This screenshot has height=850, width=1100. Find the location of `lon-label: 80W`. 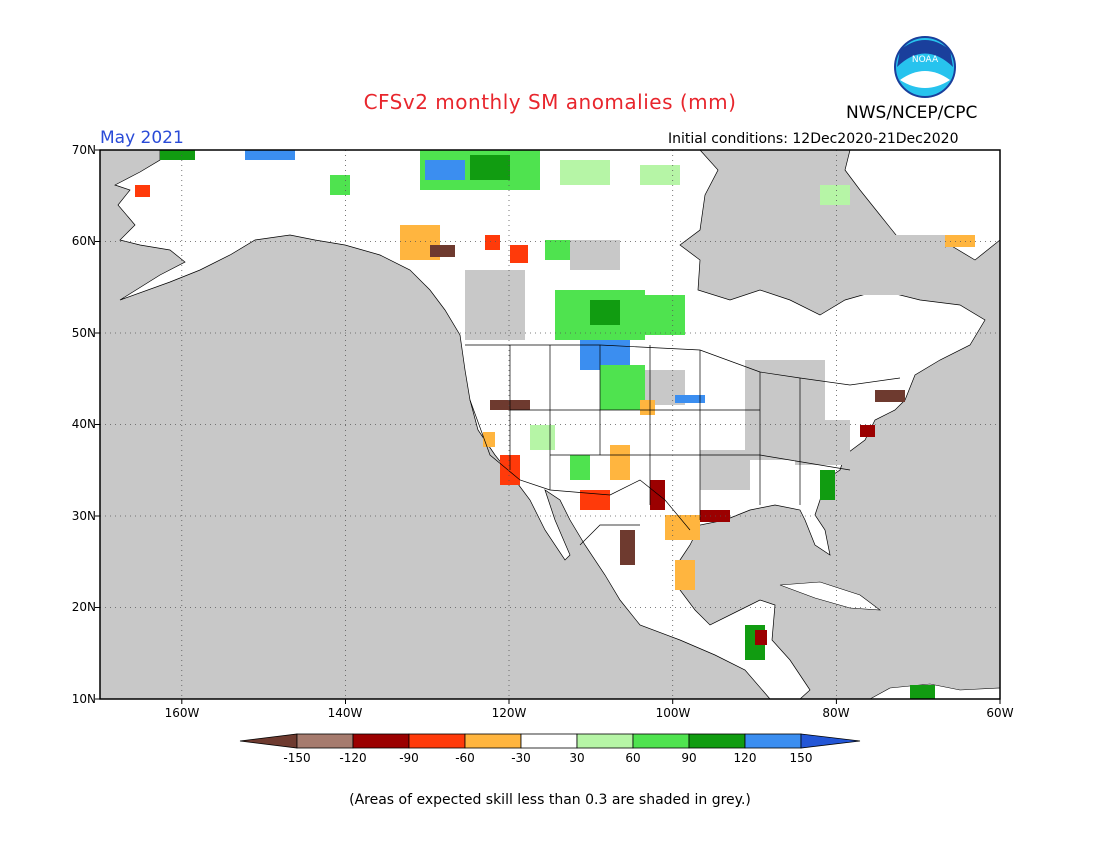

lon-label: 80W is located at coordinates (836, 713).